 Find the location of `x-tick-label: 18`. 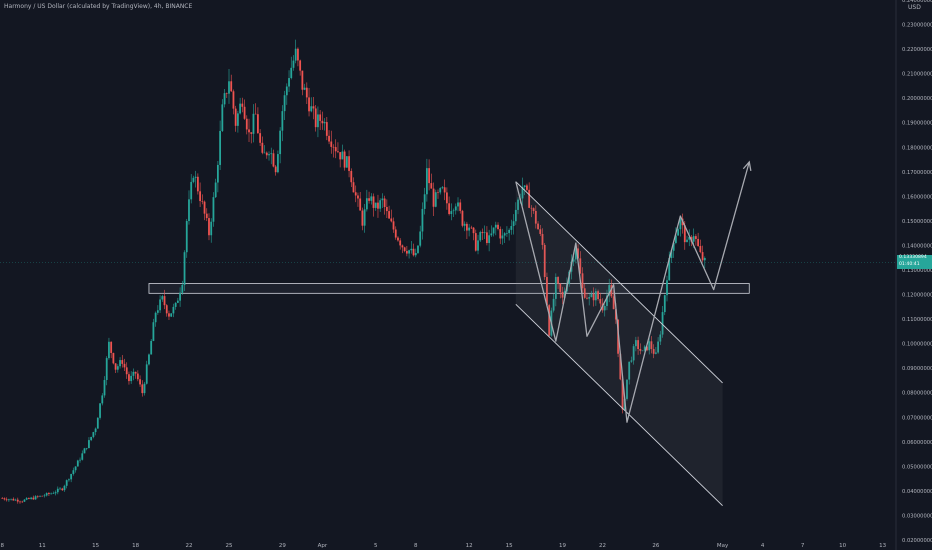

x-tick-label: 18 is located at coordinates (135, 546).